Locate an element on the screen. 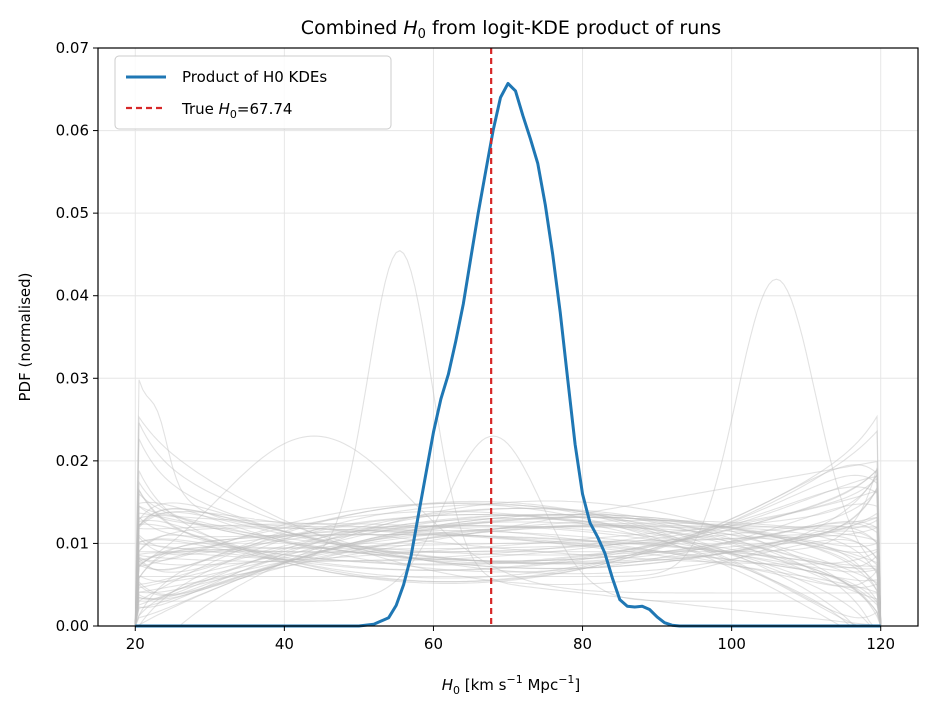 The height and width of the screenshot is (713, 933). legend: Product of H0 KDEs True H0=67.74 is located at coordinates (253, 92).